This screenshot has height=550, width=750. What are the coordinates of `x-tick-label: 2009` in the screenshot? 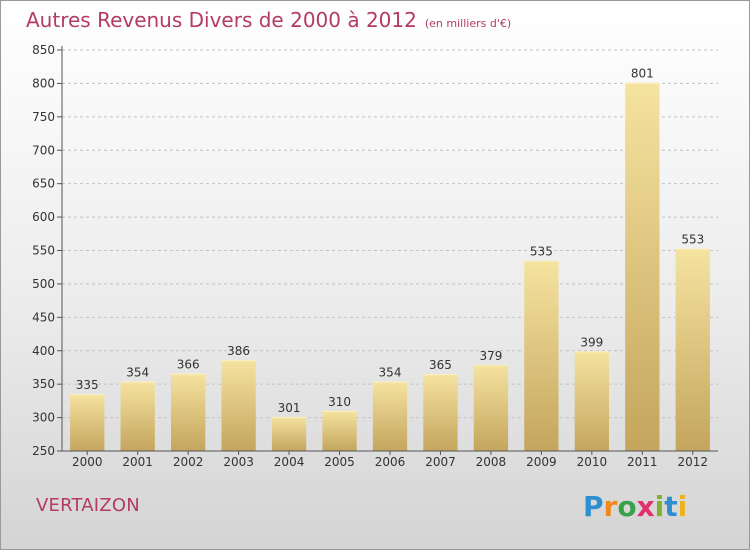 It's located at (541, 462).